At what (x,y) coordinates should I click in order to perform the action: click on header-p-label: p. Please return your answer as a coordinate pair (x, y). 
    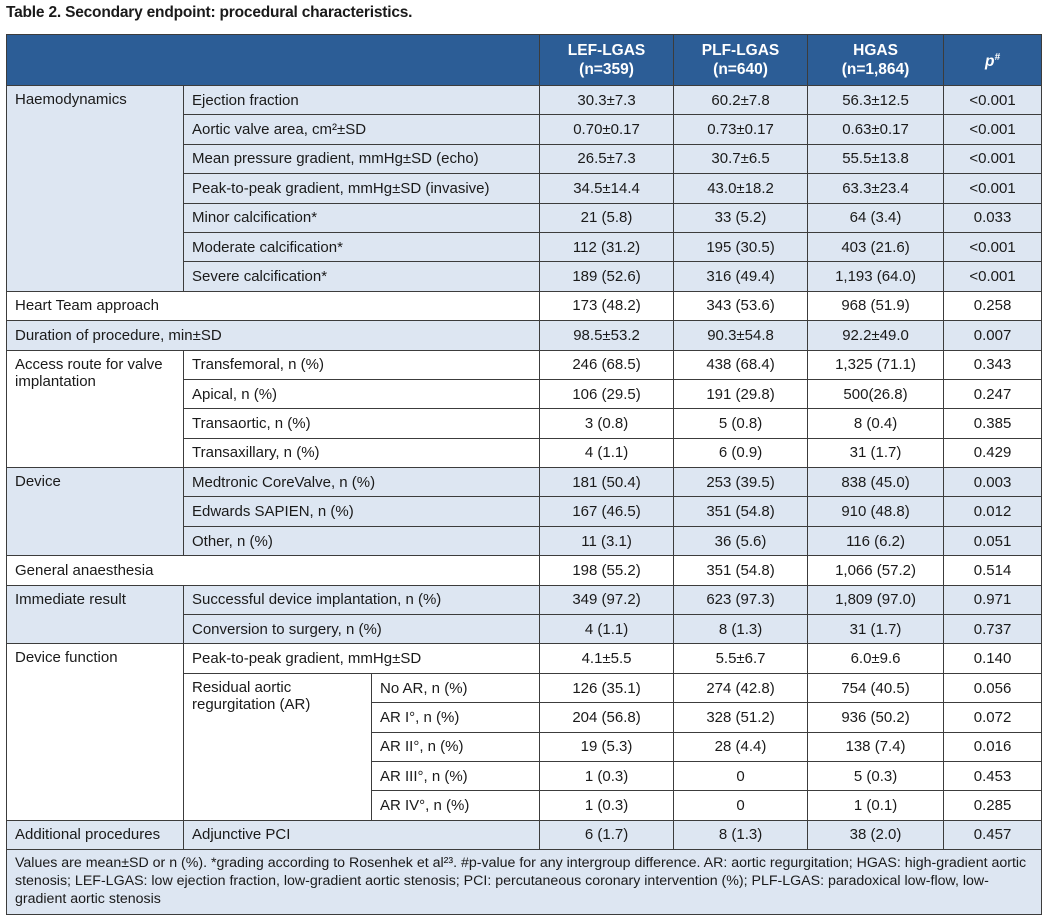
    Looking at the image, I should click on (990, 62).